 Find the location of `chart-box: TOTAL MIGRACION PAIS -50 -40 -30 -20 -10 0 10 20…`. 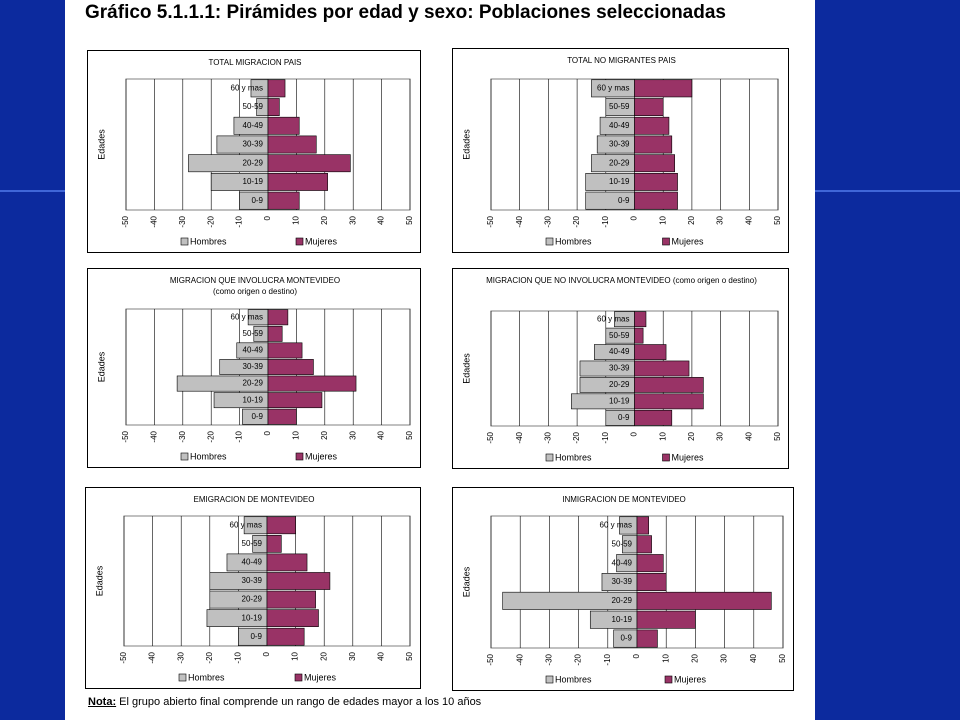

chart-box: TOTAL MIGRACION PAIS -50 -40 -30 -20 -10 0 10 20… is located at coordinates (254, 151).